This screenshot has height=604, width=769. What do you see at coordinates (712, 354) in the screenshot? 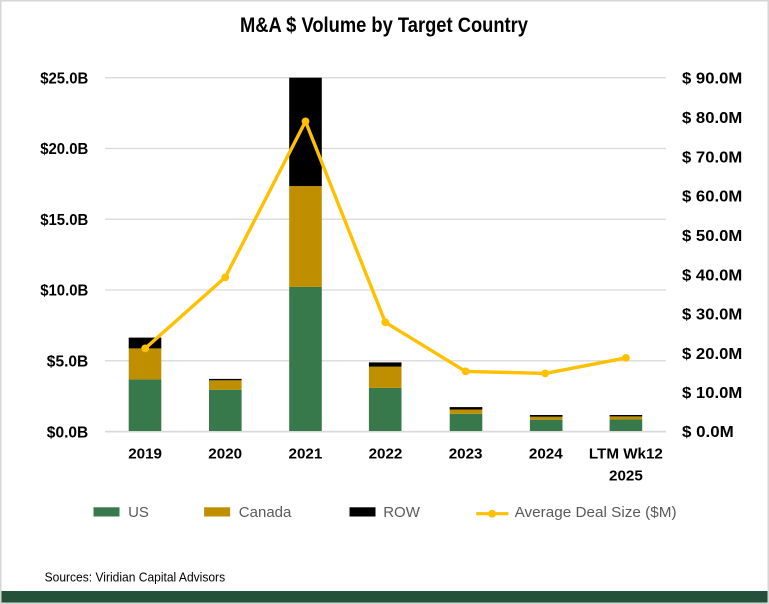
I see `svg-text: $ 20.0M` at bounding box center [712, 354].